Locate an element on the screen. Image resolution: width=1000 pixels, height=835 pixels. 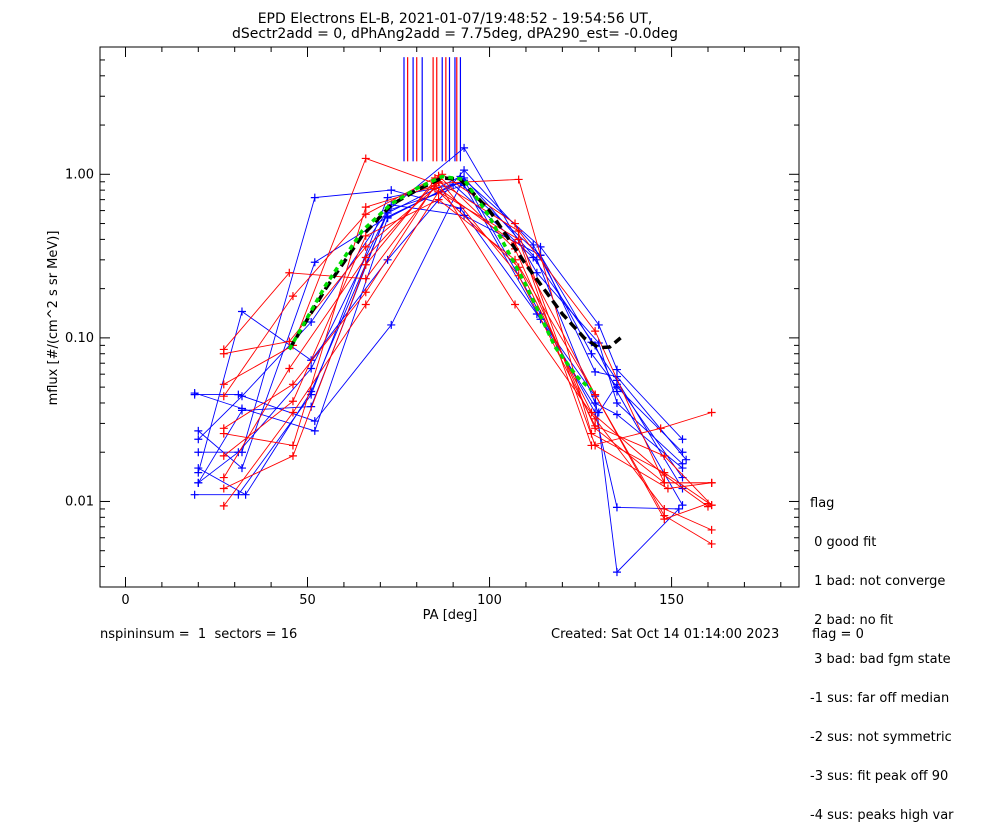
fit-curve-black is located at coordinates (454, 263).